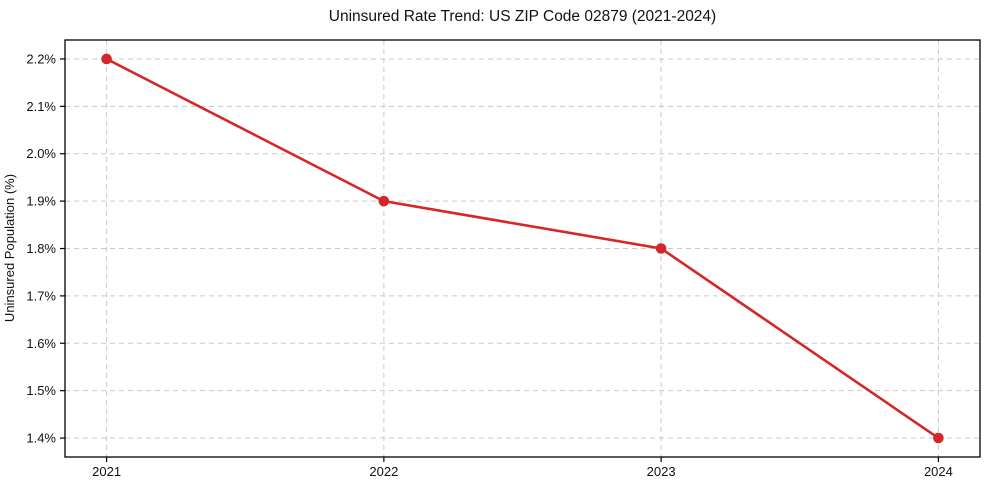 The width and height of the screenshot is (989, 490). I want to click on y-tick-label: 2.2%, so click(41, 58).